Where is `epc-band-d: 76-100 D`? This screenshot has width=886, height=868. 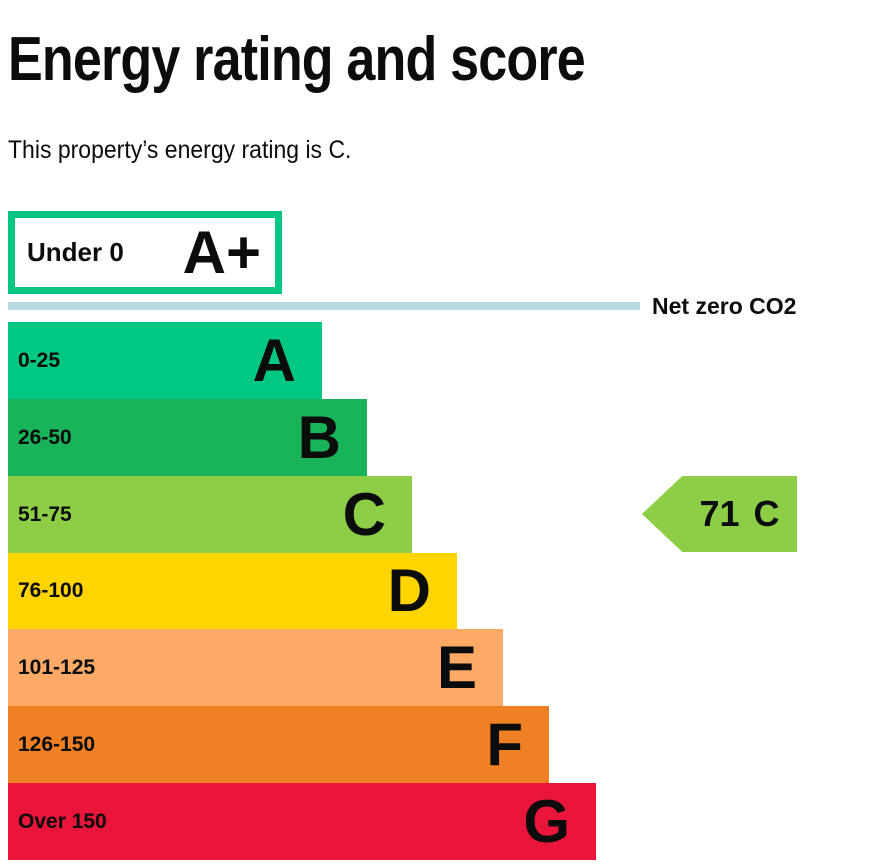 epc-band-d: 76-100 D is located at coordinates (232, 591).